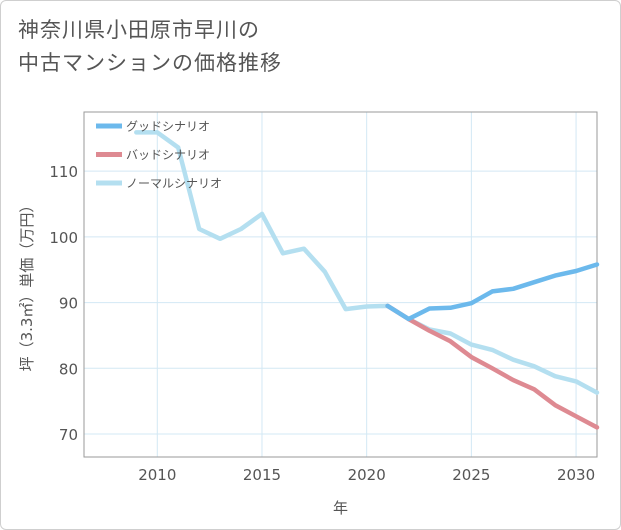  Describe the element at coordinates (63, 172) in the screenshot. I see `y-tick-label: 110` at that location.